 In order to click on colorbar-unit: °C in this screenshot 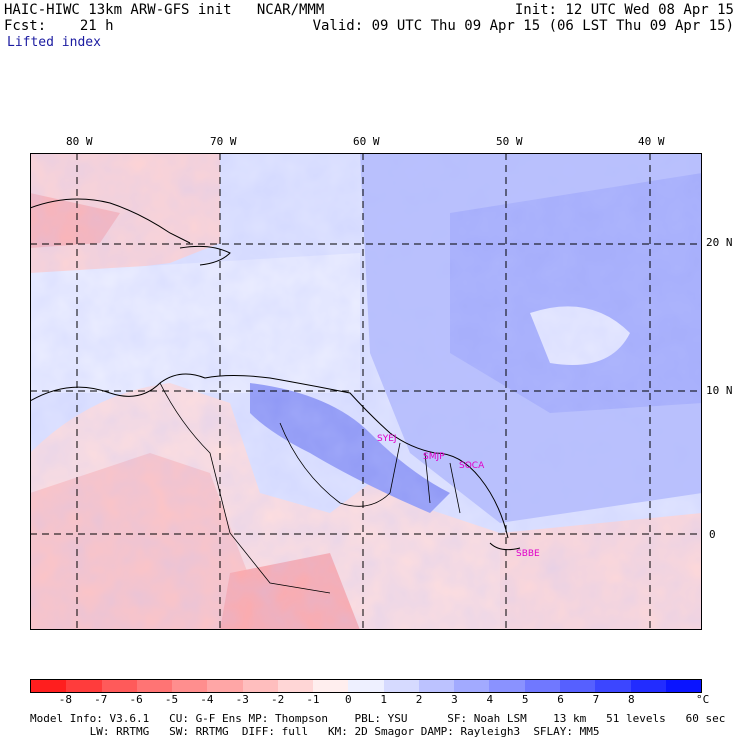, I will do `click(703, 699)`.